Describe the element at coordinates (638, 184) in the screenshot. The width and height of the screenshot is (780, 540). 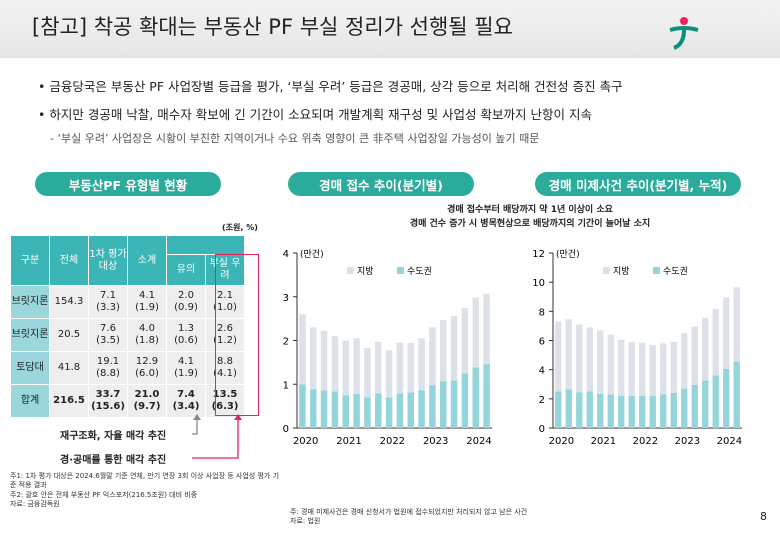
I see `chart2-title-pill: 경매 미제사건 추이(분기별, 누적)` at that location.